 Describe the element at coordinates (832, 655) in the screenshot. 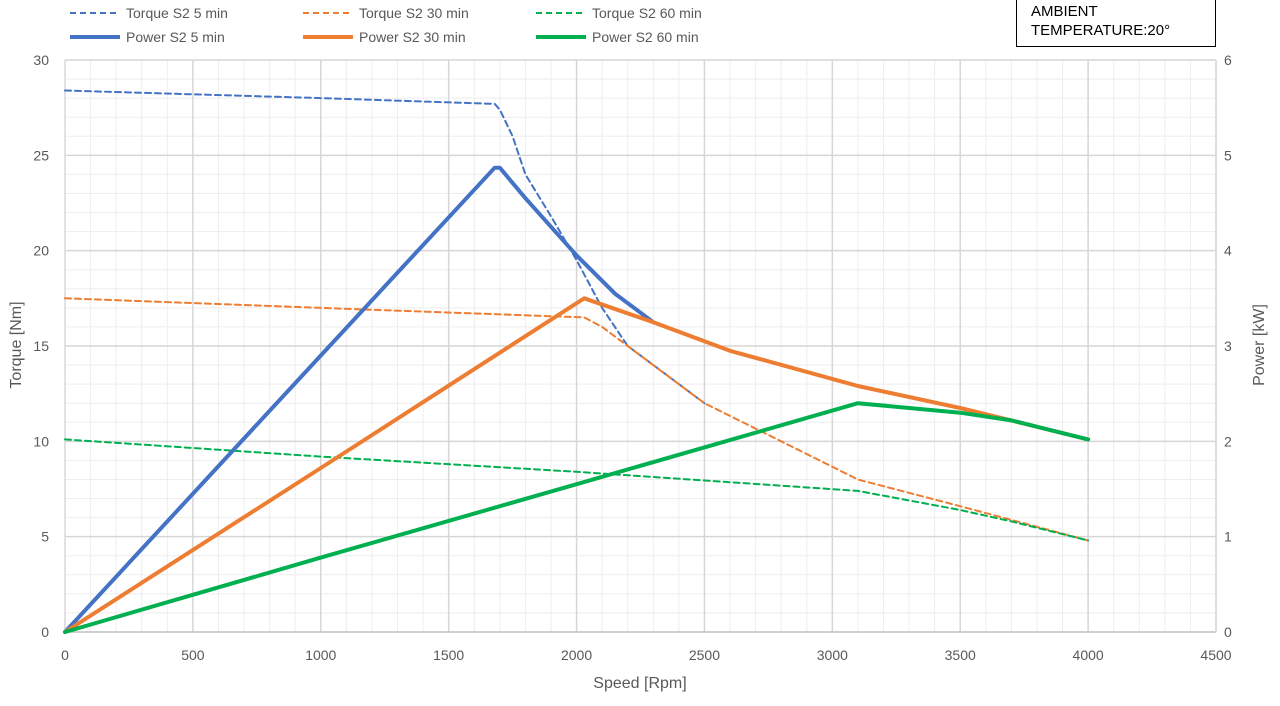

I see `x-tick-label: 3000` at that location.